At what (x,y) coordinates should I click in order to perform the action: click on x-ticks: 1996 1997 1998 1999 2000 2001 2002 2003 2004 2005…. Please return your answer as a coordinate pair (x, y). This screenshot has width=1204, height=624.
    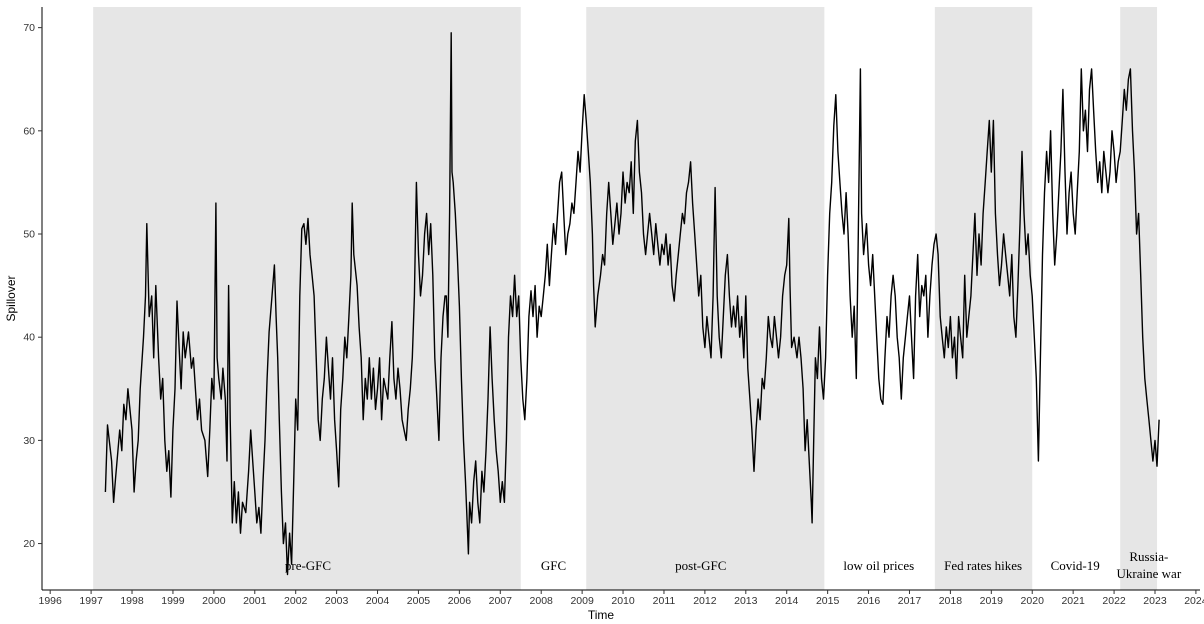
    Looking at the image, I should click on (621, 598).